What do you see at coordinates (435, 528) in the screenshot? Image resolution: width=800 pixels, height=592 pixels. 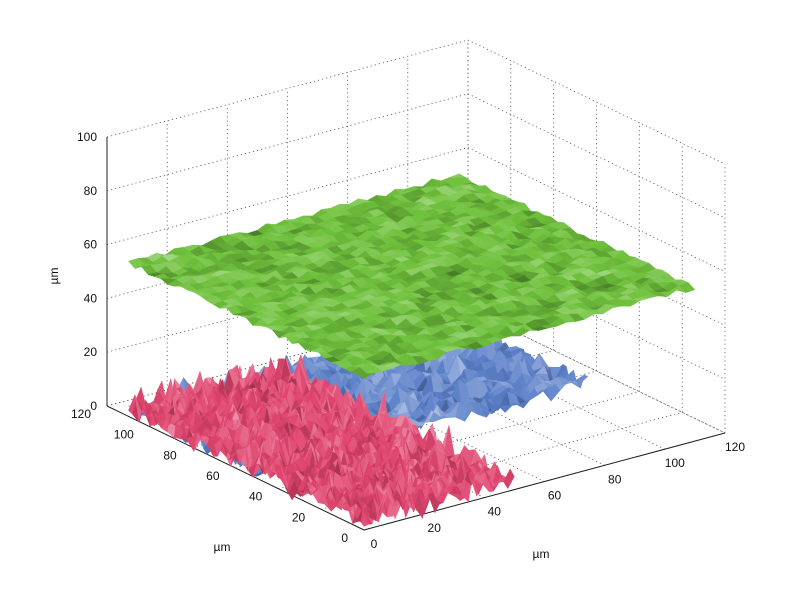 I see `x-tick-label: 20` at bounding box center [435, 528].